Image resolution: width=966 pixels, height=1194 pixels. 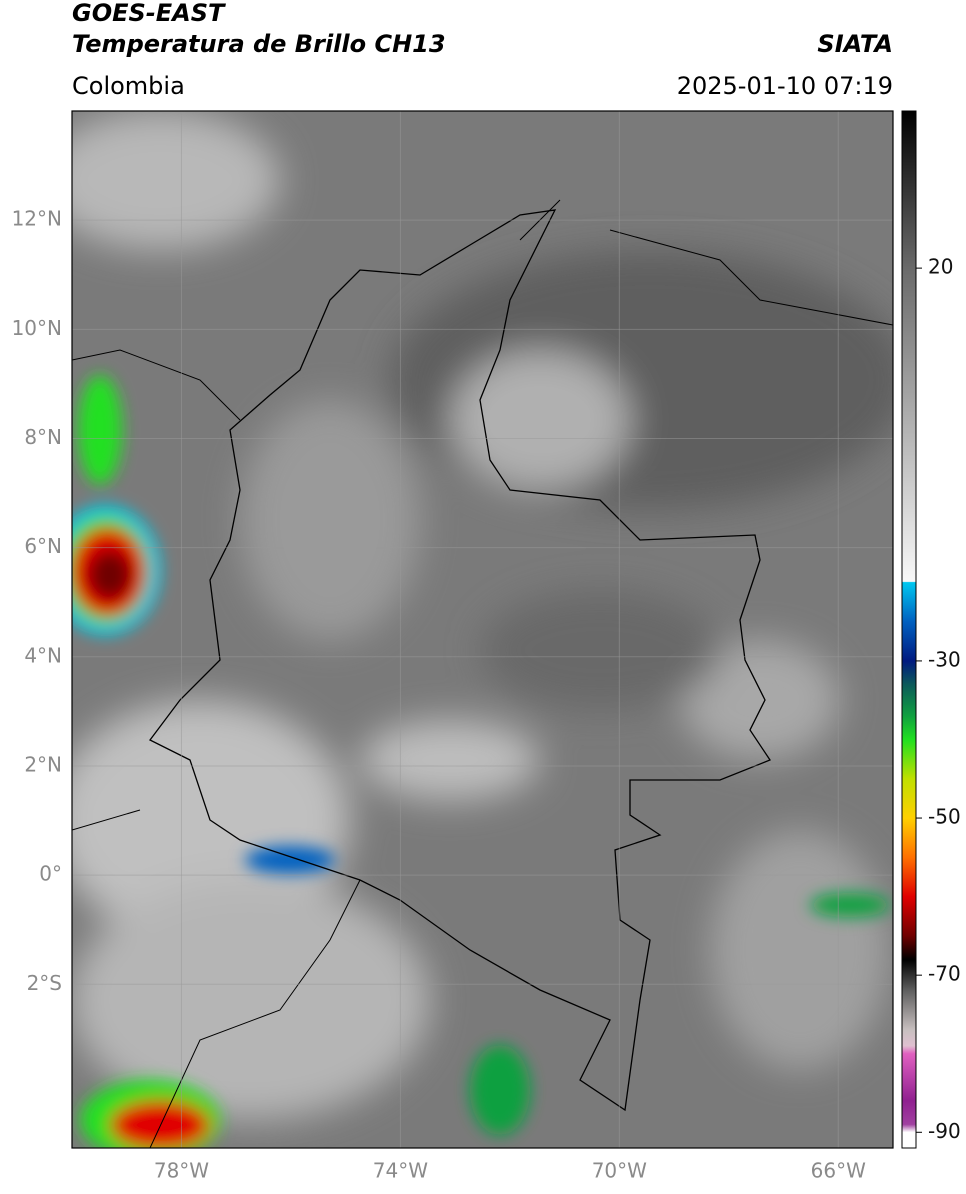 What do you see at coordinates (259, 44) in the screenshot?
I see `subtitle: Temperatura de Brillo CH13` at bounding box center [259, 44].